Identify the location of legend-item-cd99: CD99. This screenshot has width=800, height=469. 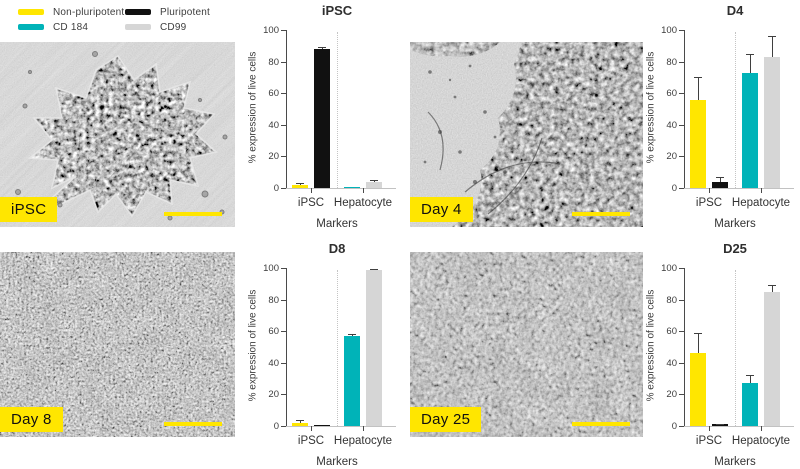
(155, 27).